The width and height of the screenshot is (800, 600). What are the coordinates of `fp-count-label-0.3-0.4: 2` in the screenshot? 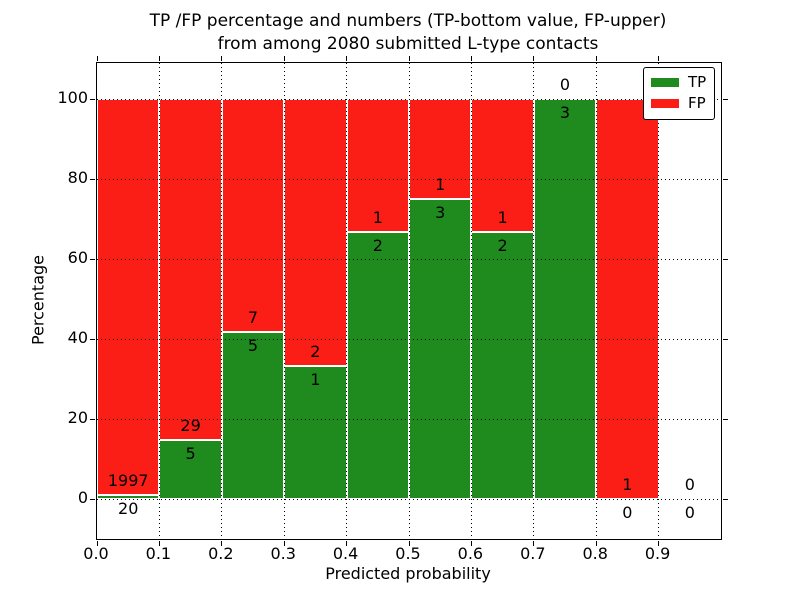 It's located at (315, 351).